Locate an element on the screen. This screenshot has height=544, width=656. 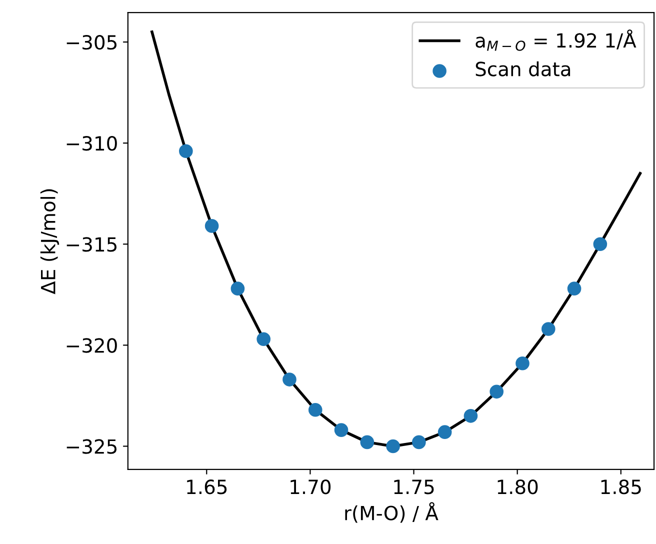
y-tick-label: −310 is located at coordinates (91, 143).